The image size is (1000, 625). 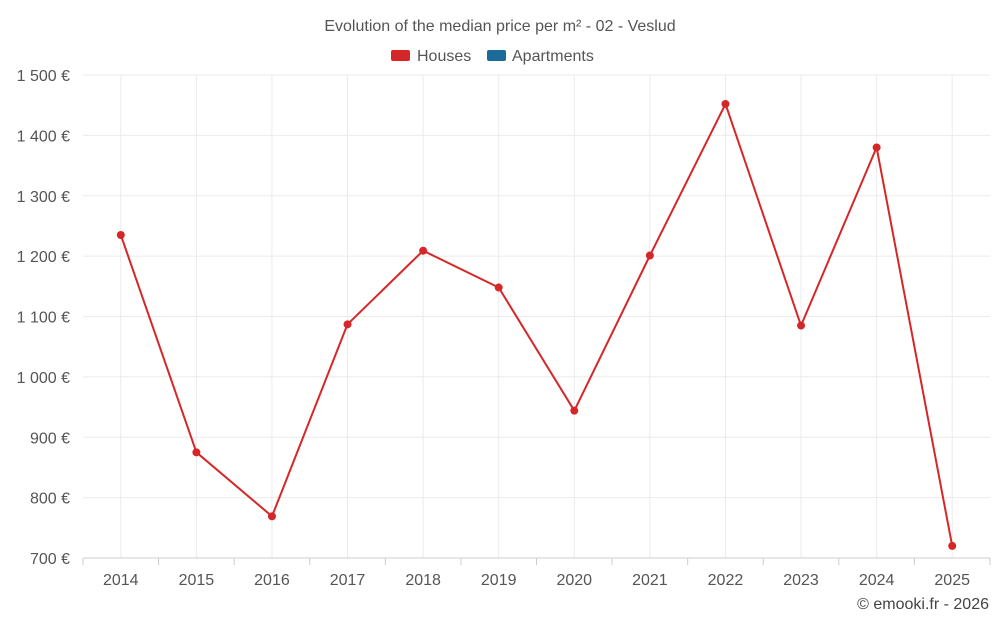 What do you see at coordinates (272, 580) in the screenshot?
I see `x-tick-label: 2016` at bounding box center [272, 580].